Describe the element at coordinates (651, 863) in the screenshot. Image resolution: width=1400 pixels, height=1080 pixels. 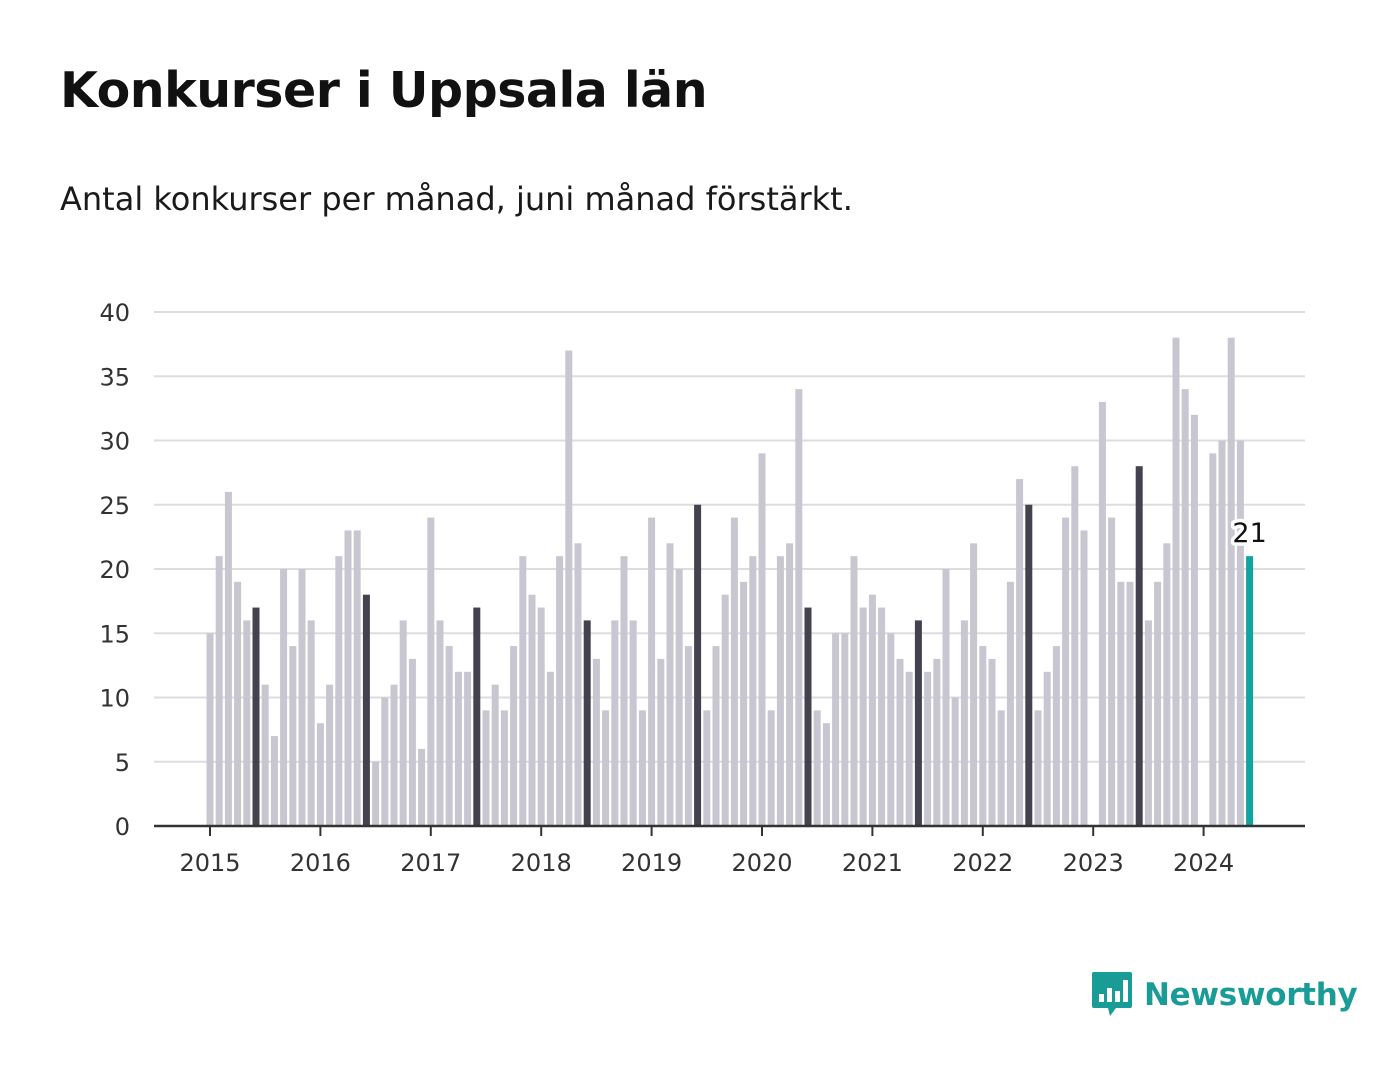
I see `x-tick-label: 2019` at that location.